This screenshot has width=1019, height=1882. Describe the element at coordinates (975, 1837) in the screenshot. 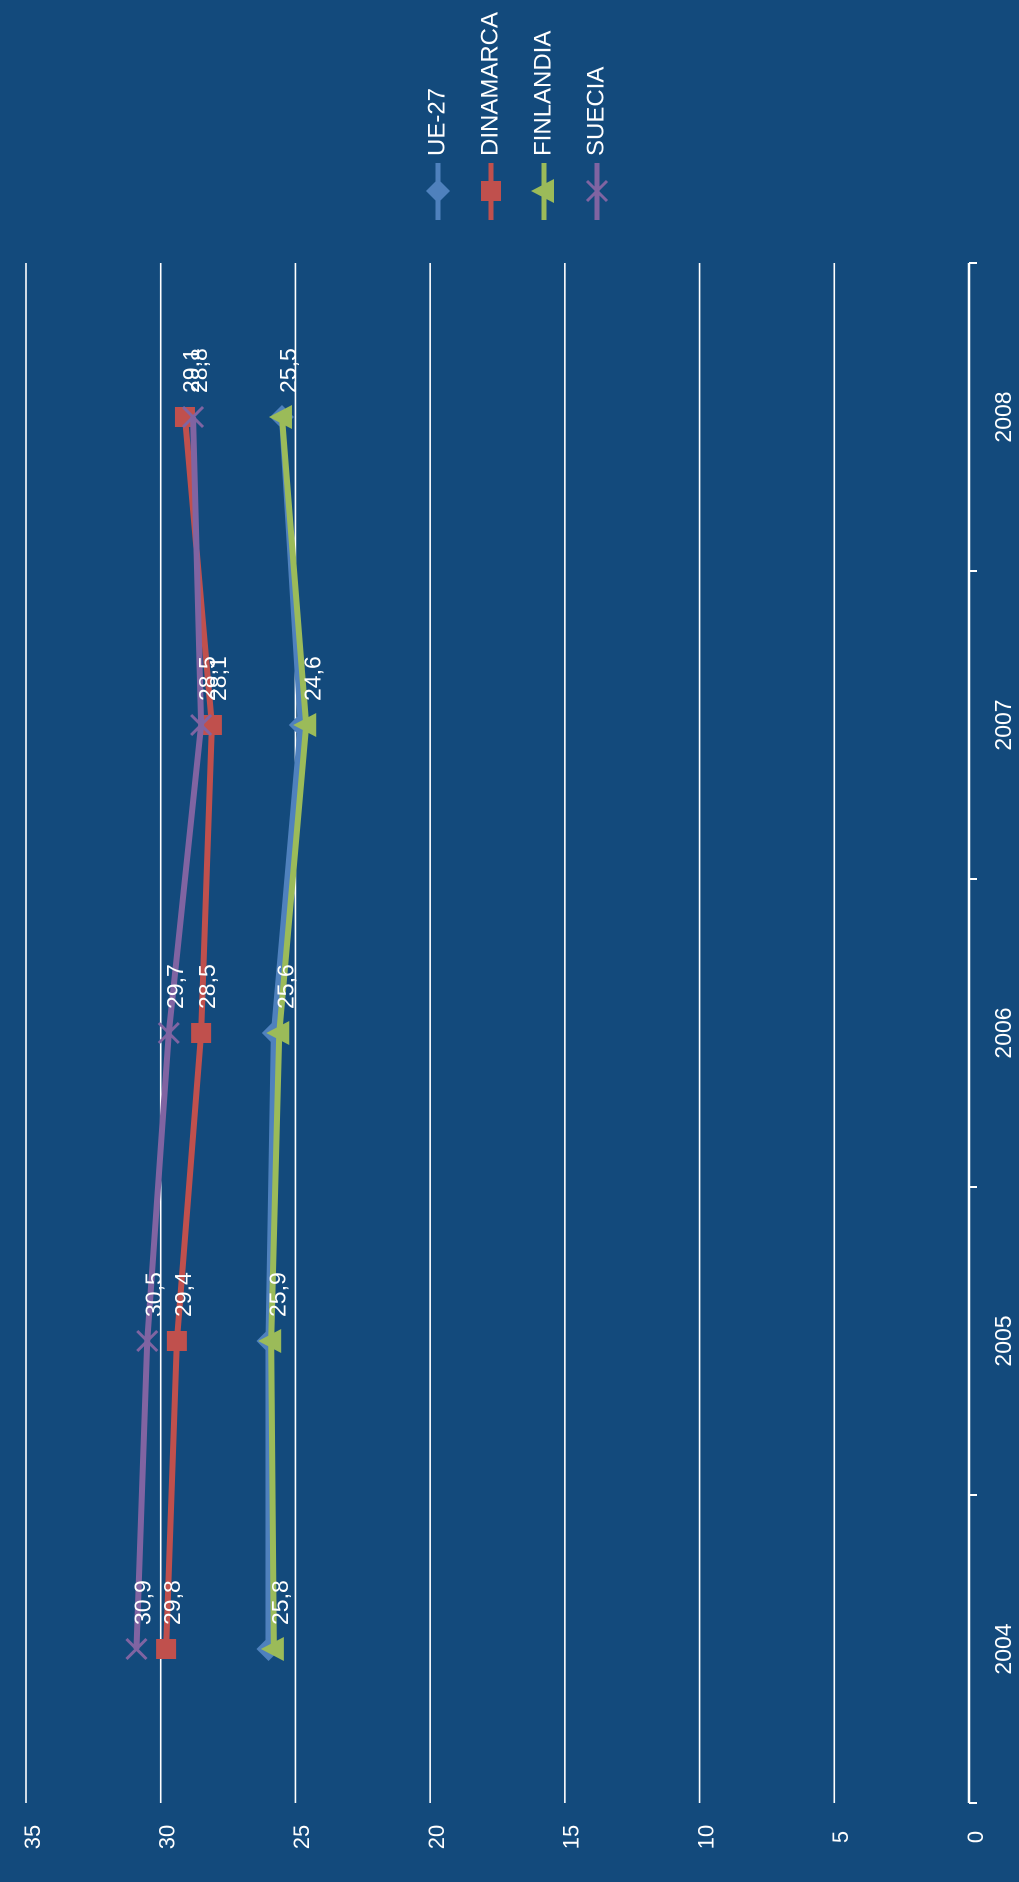

I see `value-tick-label: 0` at that location.